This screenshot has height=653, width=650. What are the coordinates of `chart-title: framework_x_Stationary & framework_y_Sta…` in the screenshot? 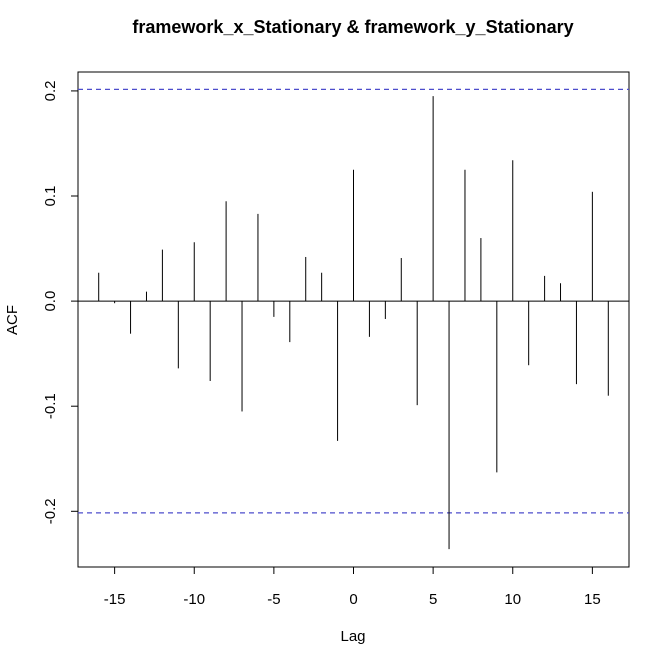 It's located at (352, 27).